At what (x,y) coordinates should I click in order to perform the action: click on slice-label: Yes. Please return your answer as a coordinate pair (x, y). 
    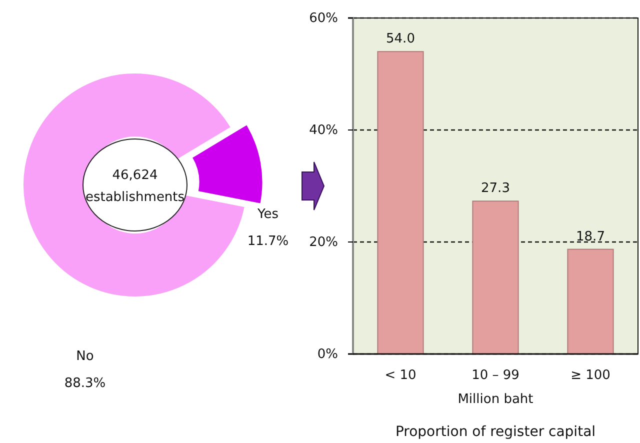
    Looking at the image, I should click on (267, 214).